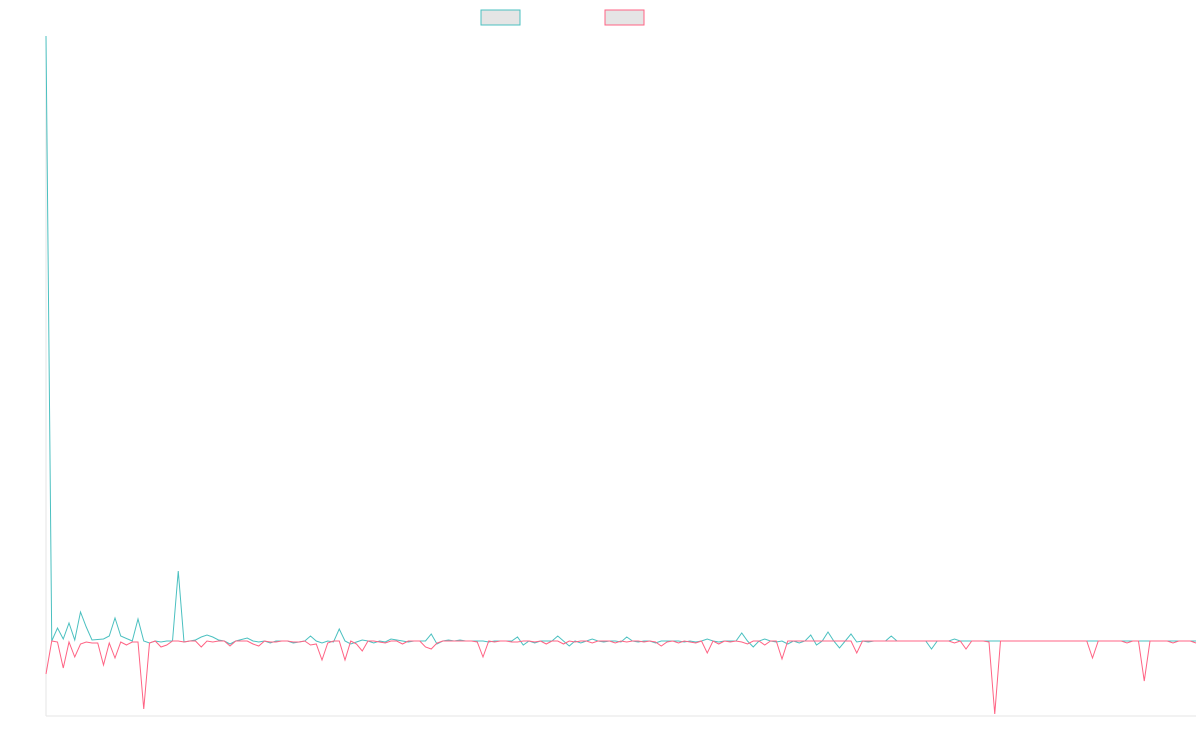  What do you see at coordinates (562, 17) in the screenshot?
I see `legend` at bounding box center [562, 17].